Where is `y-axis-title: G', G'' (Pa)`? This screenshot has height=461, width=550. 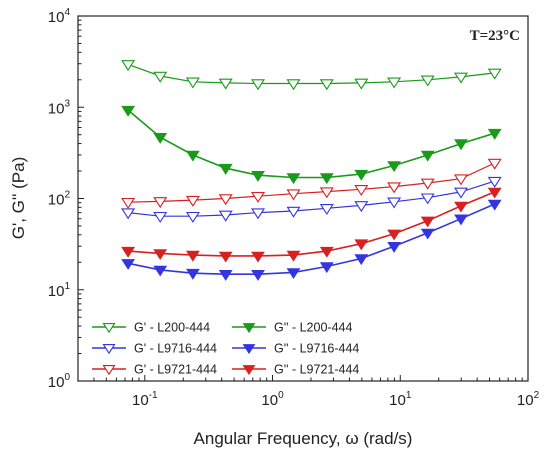
y-axis-title: G', G'' (Pa) is located at coordinates (18, 198).